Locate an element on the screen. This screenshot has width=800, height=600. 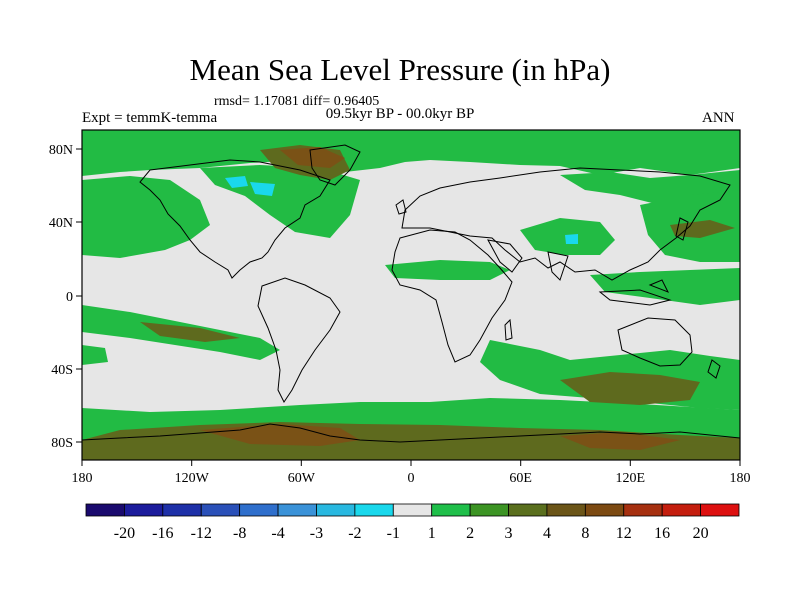
colorbar-label: -3 is located at coordinates (316, 533).